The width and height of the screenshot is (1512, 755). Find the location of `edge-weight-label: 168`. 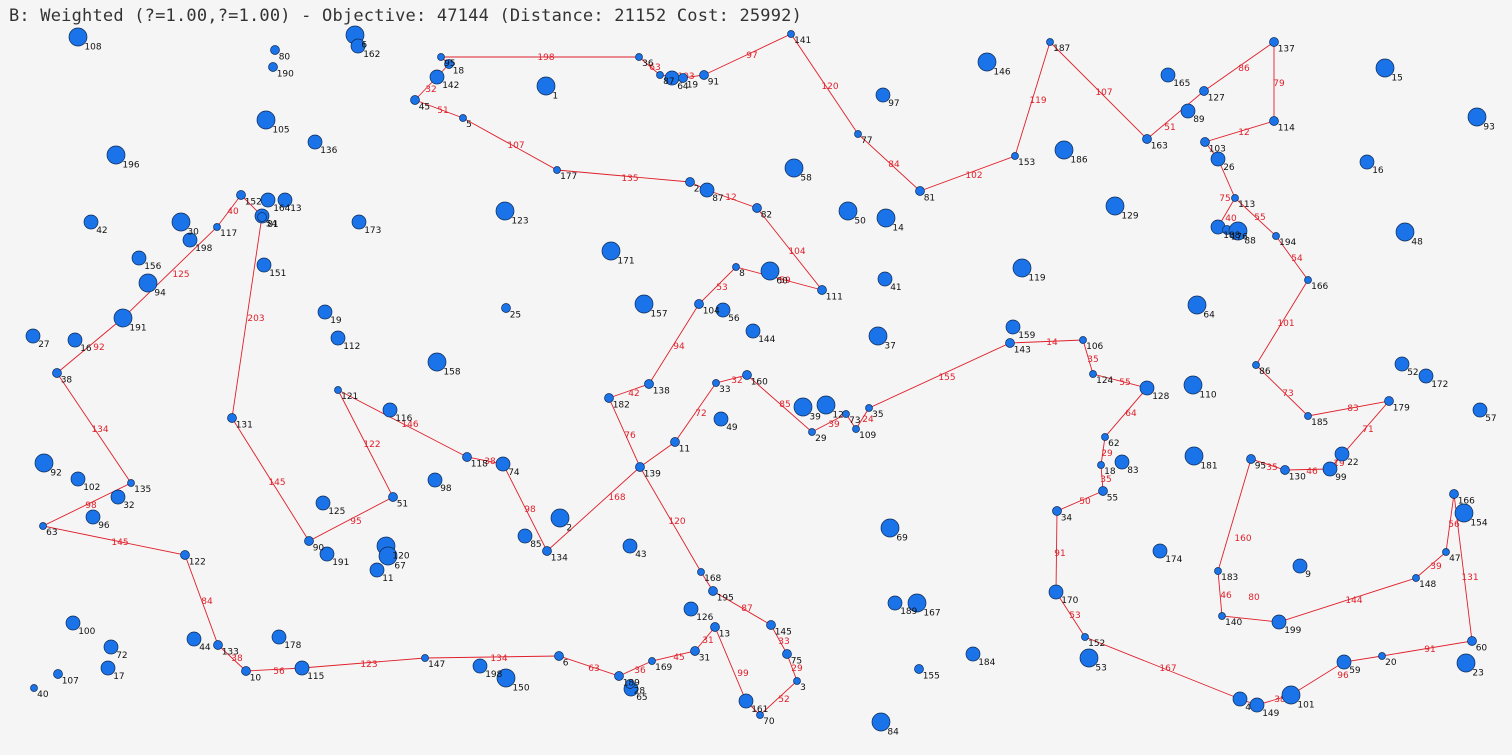

edge-weight-label: 168 is located at coordinates (616, 498).